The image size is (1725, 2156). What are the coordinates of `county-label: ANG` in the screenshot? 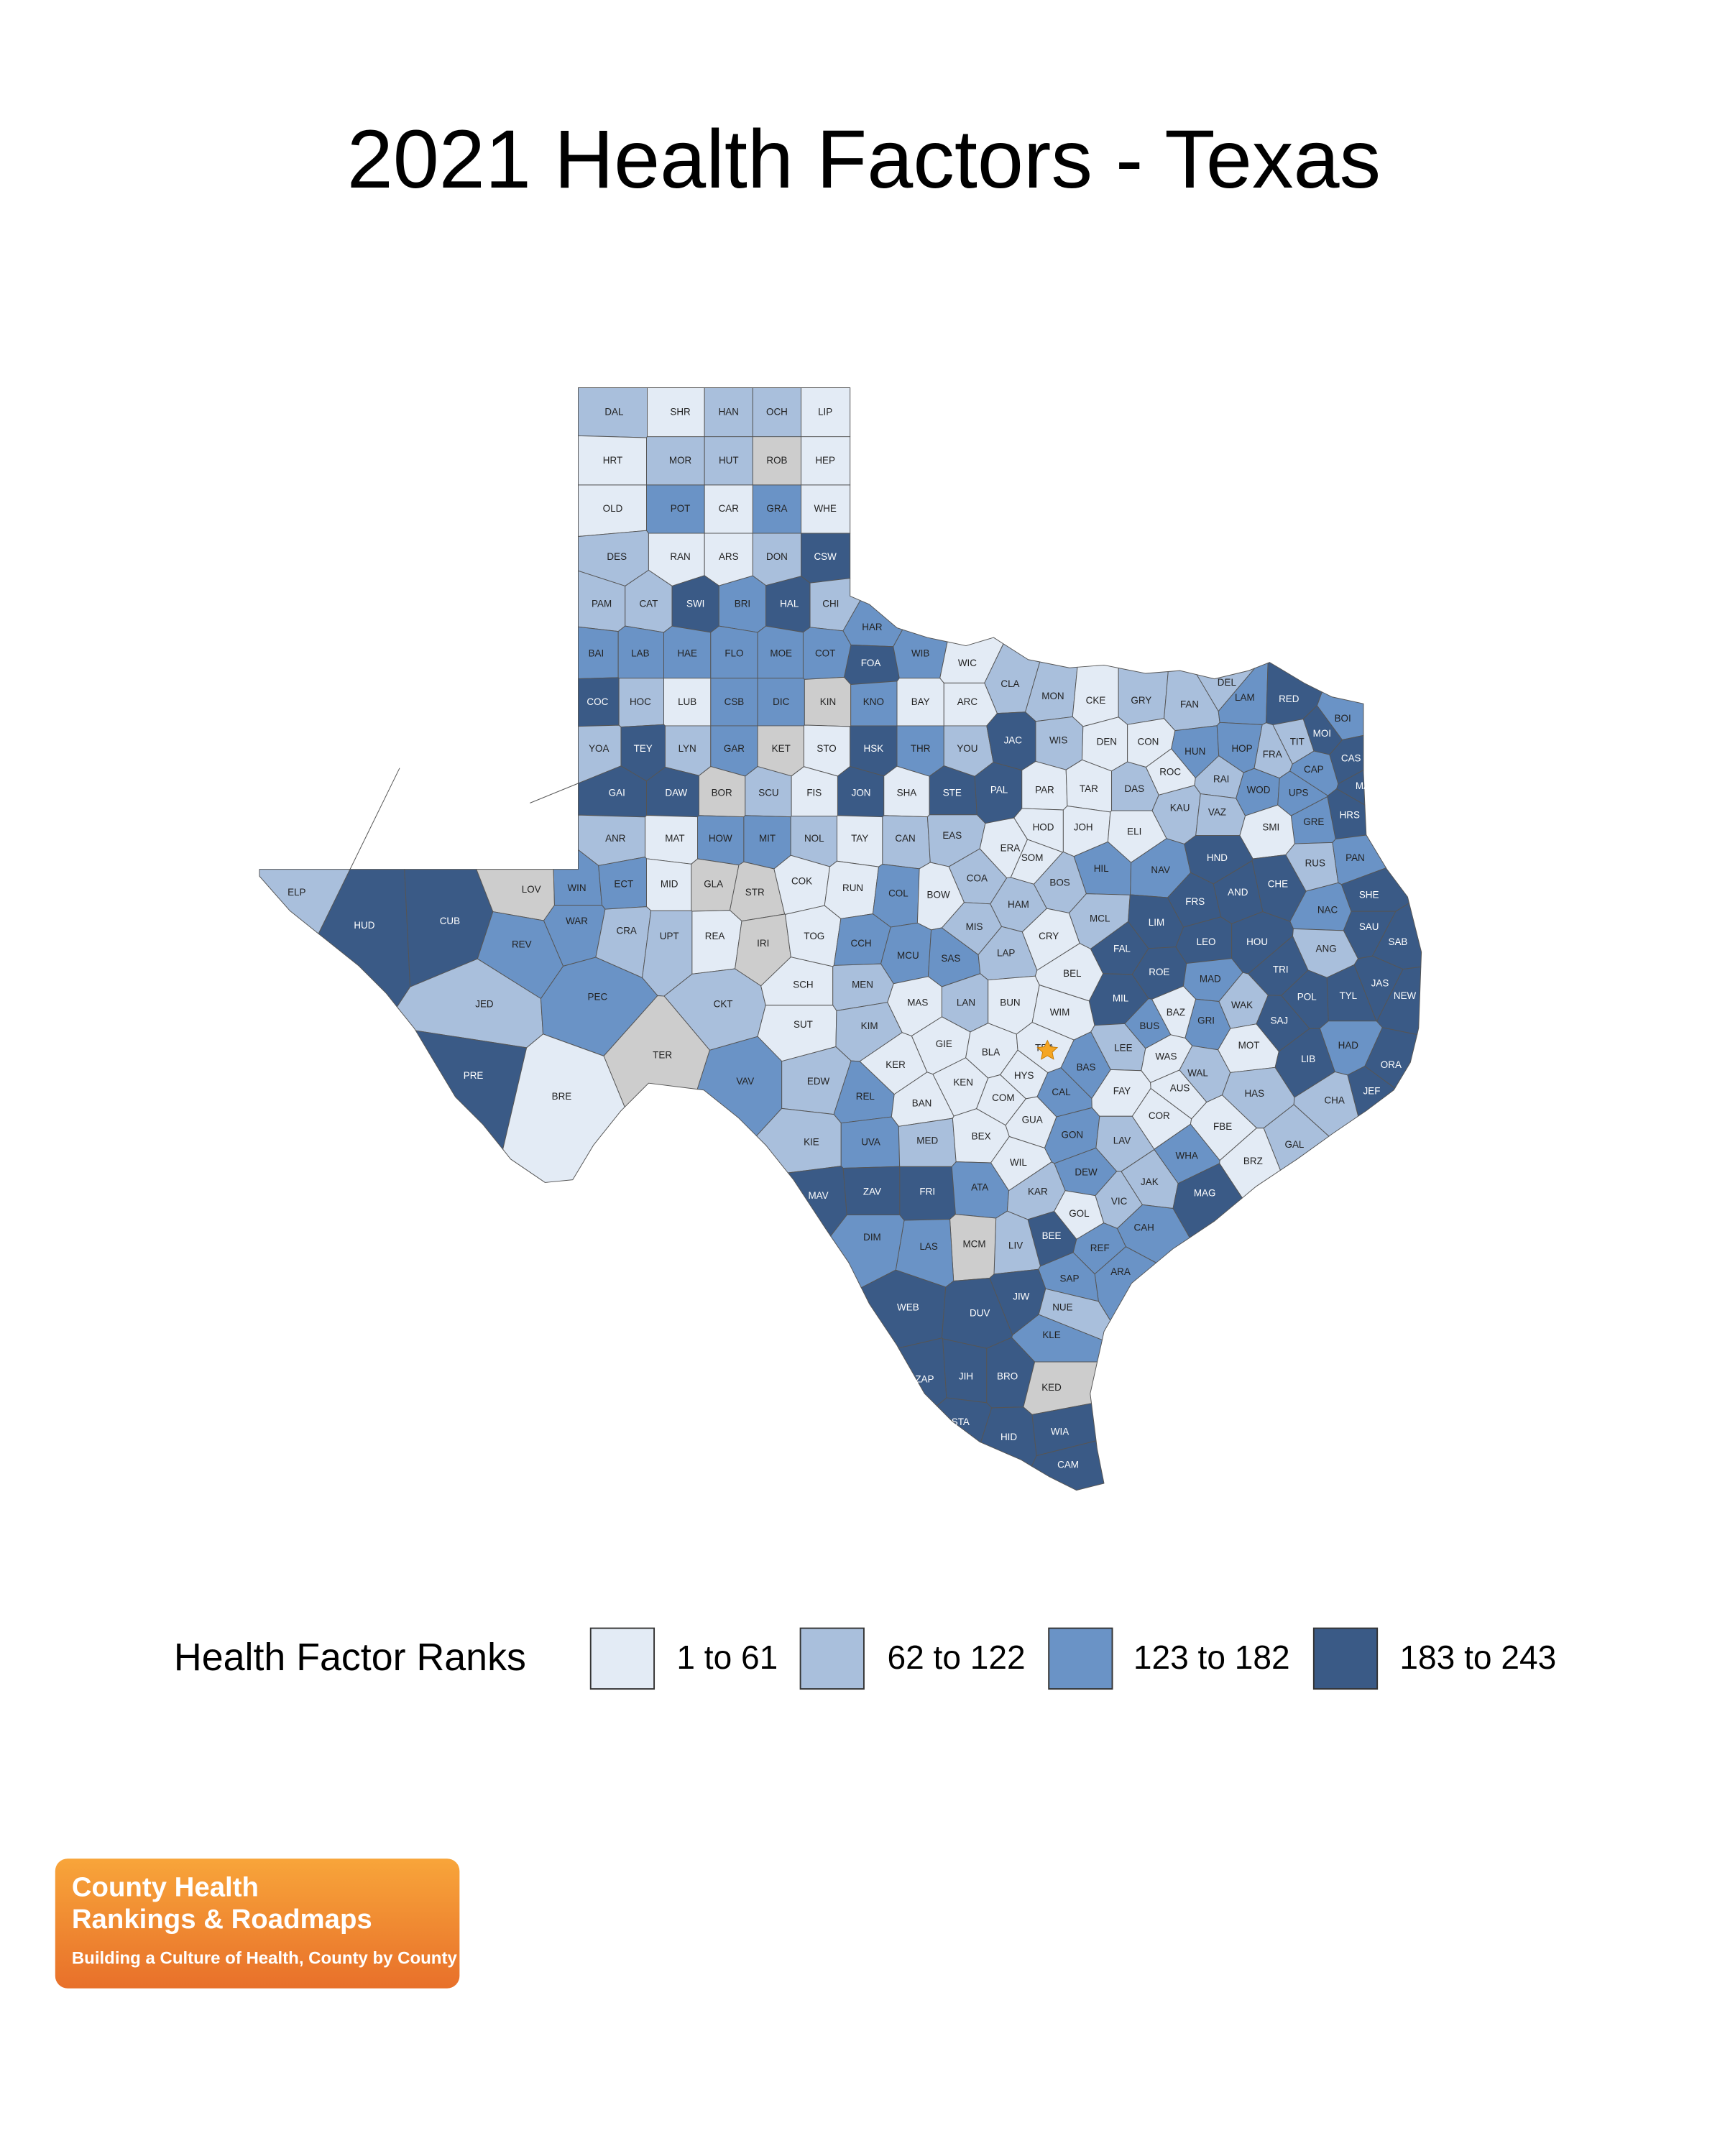 It's located at (1326, 949).